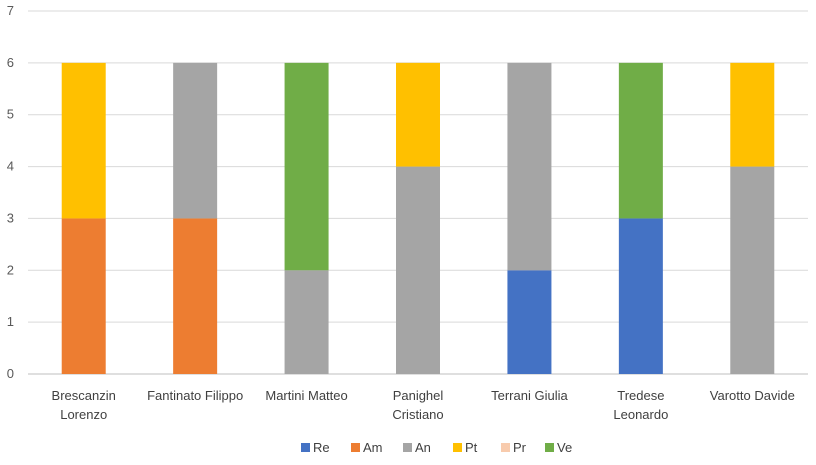 The image size is (816, 465). I want to click on legend-swatch-re, so click(305, 447).